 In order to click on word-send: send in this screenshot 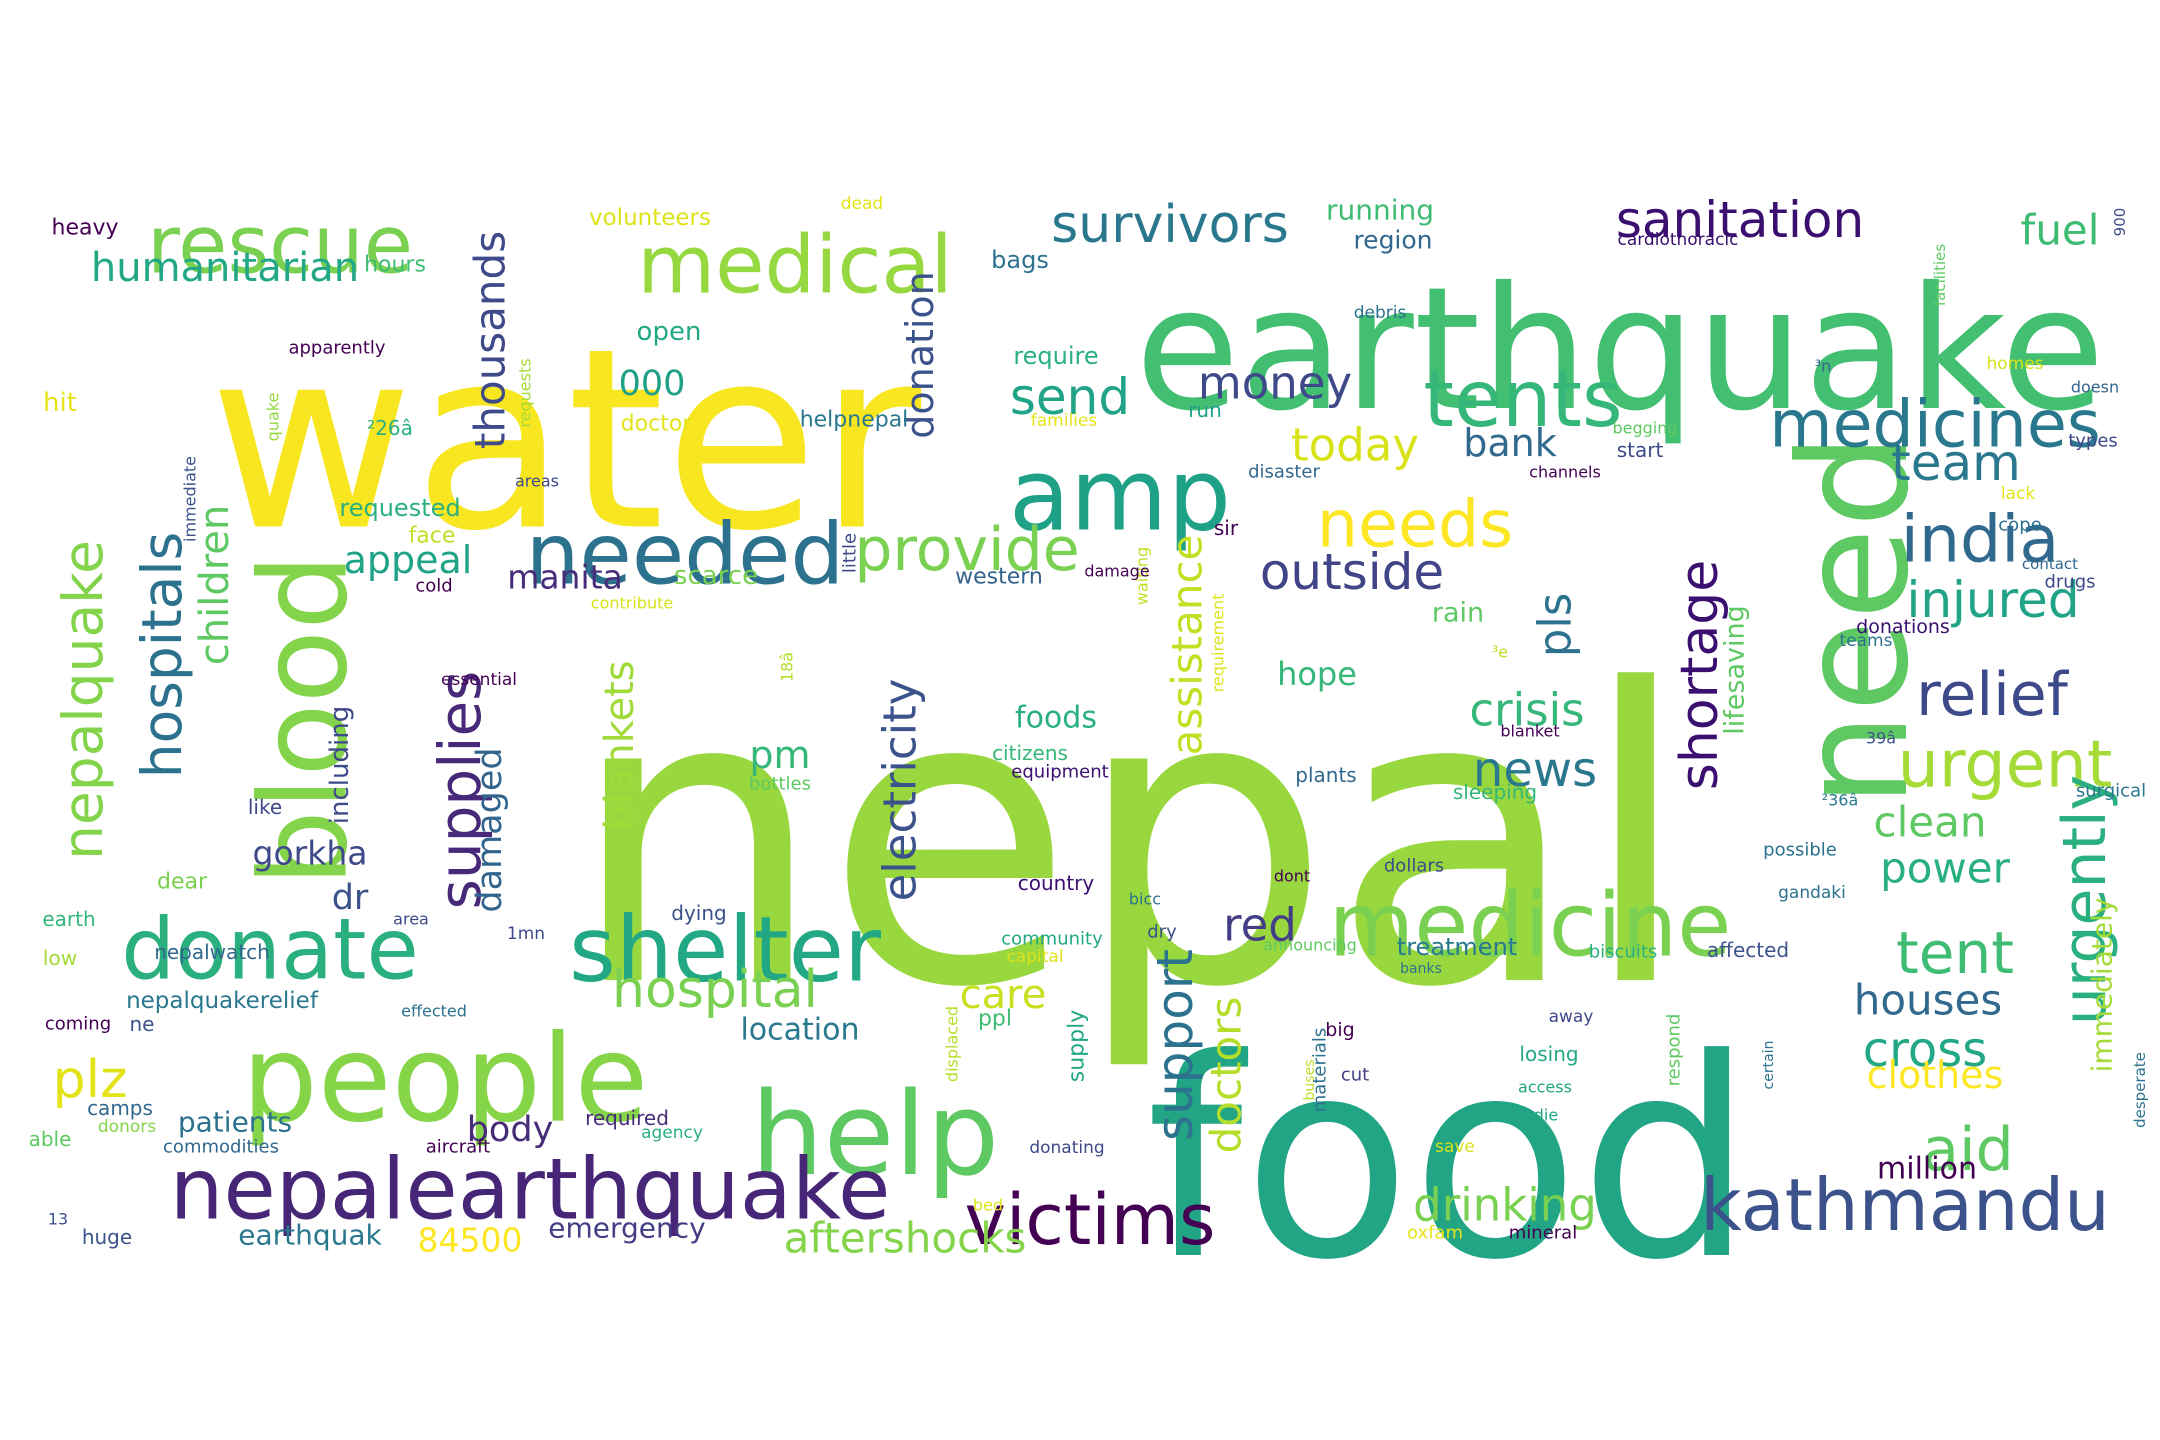, I will do `click(1070, 397)`.